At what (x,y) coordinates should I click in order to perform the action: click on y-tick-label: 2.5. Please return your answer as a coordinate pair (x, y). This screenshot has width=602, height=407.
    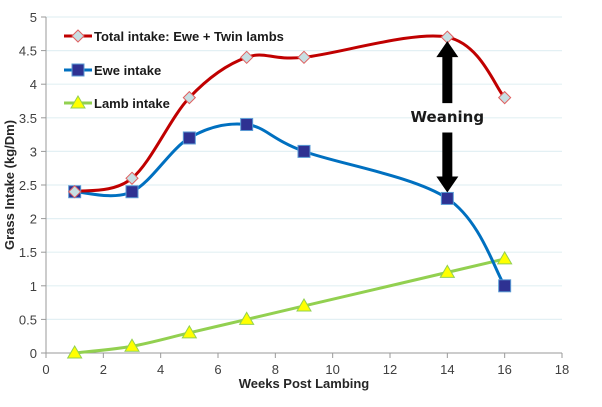
    Looking at the image, I should click on (28, 185).